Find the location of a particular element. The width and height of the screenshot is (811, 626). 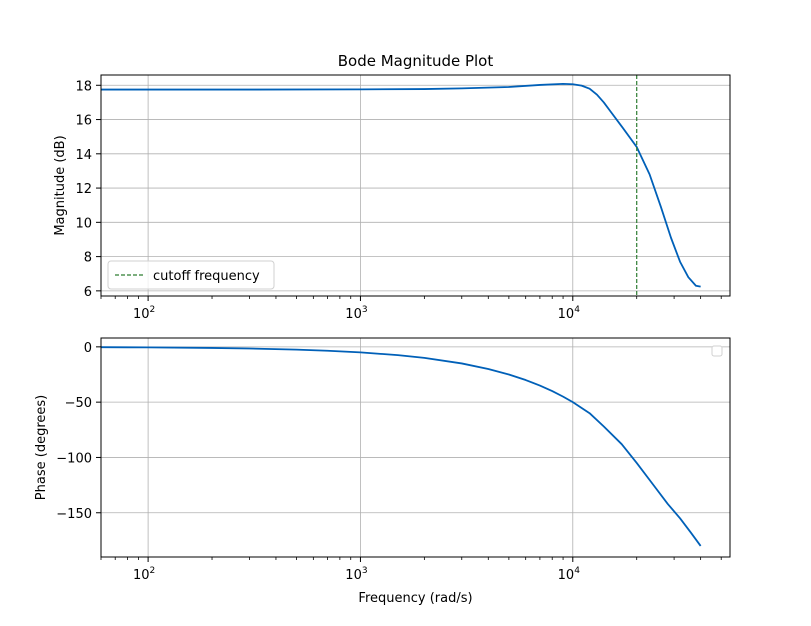

y-tick-label: 8 is located at coordinates (88, 258).